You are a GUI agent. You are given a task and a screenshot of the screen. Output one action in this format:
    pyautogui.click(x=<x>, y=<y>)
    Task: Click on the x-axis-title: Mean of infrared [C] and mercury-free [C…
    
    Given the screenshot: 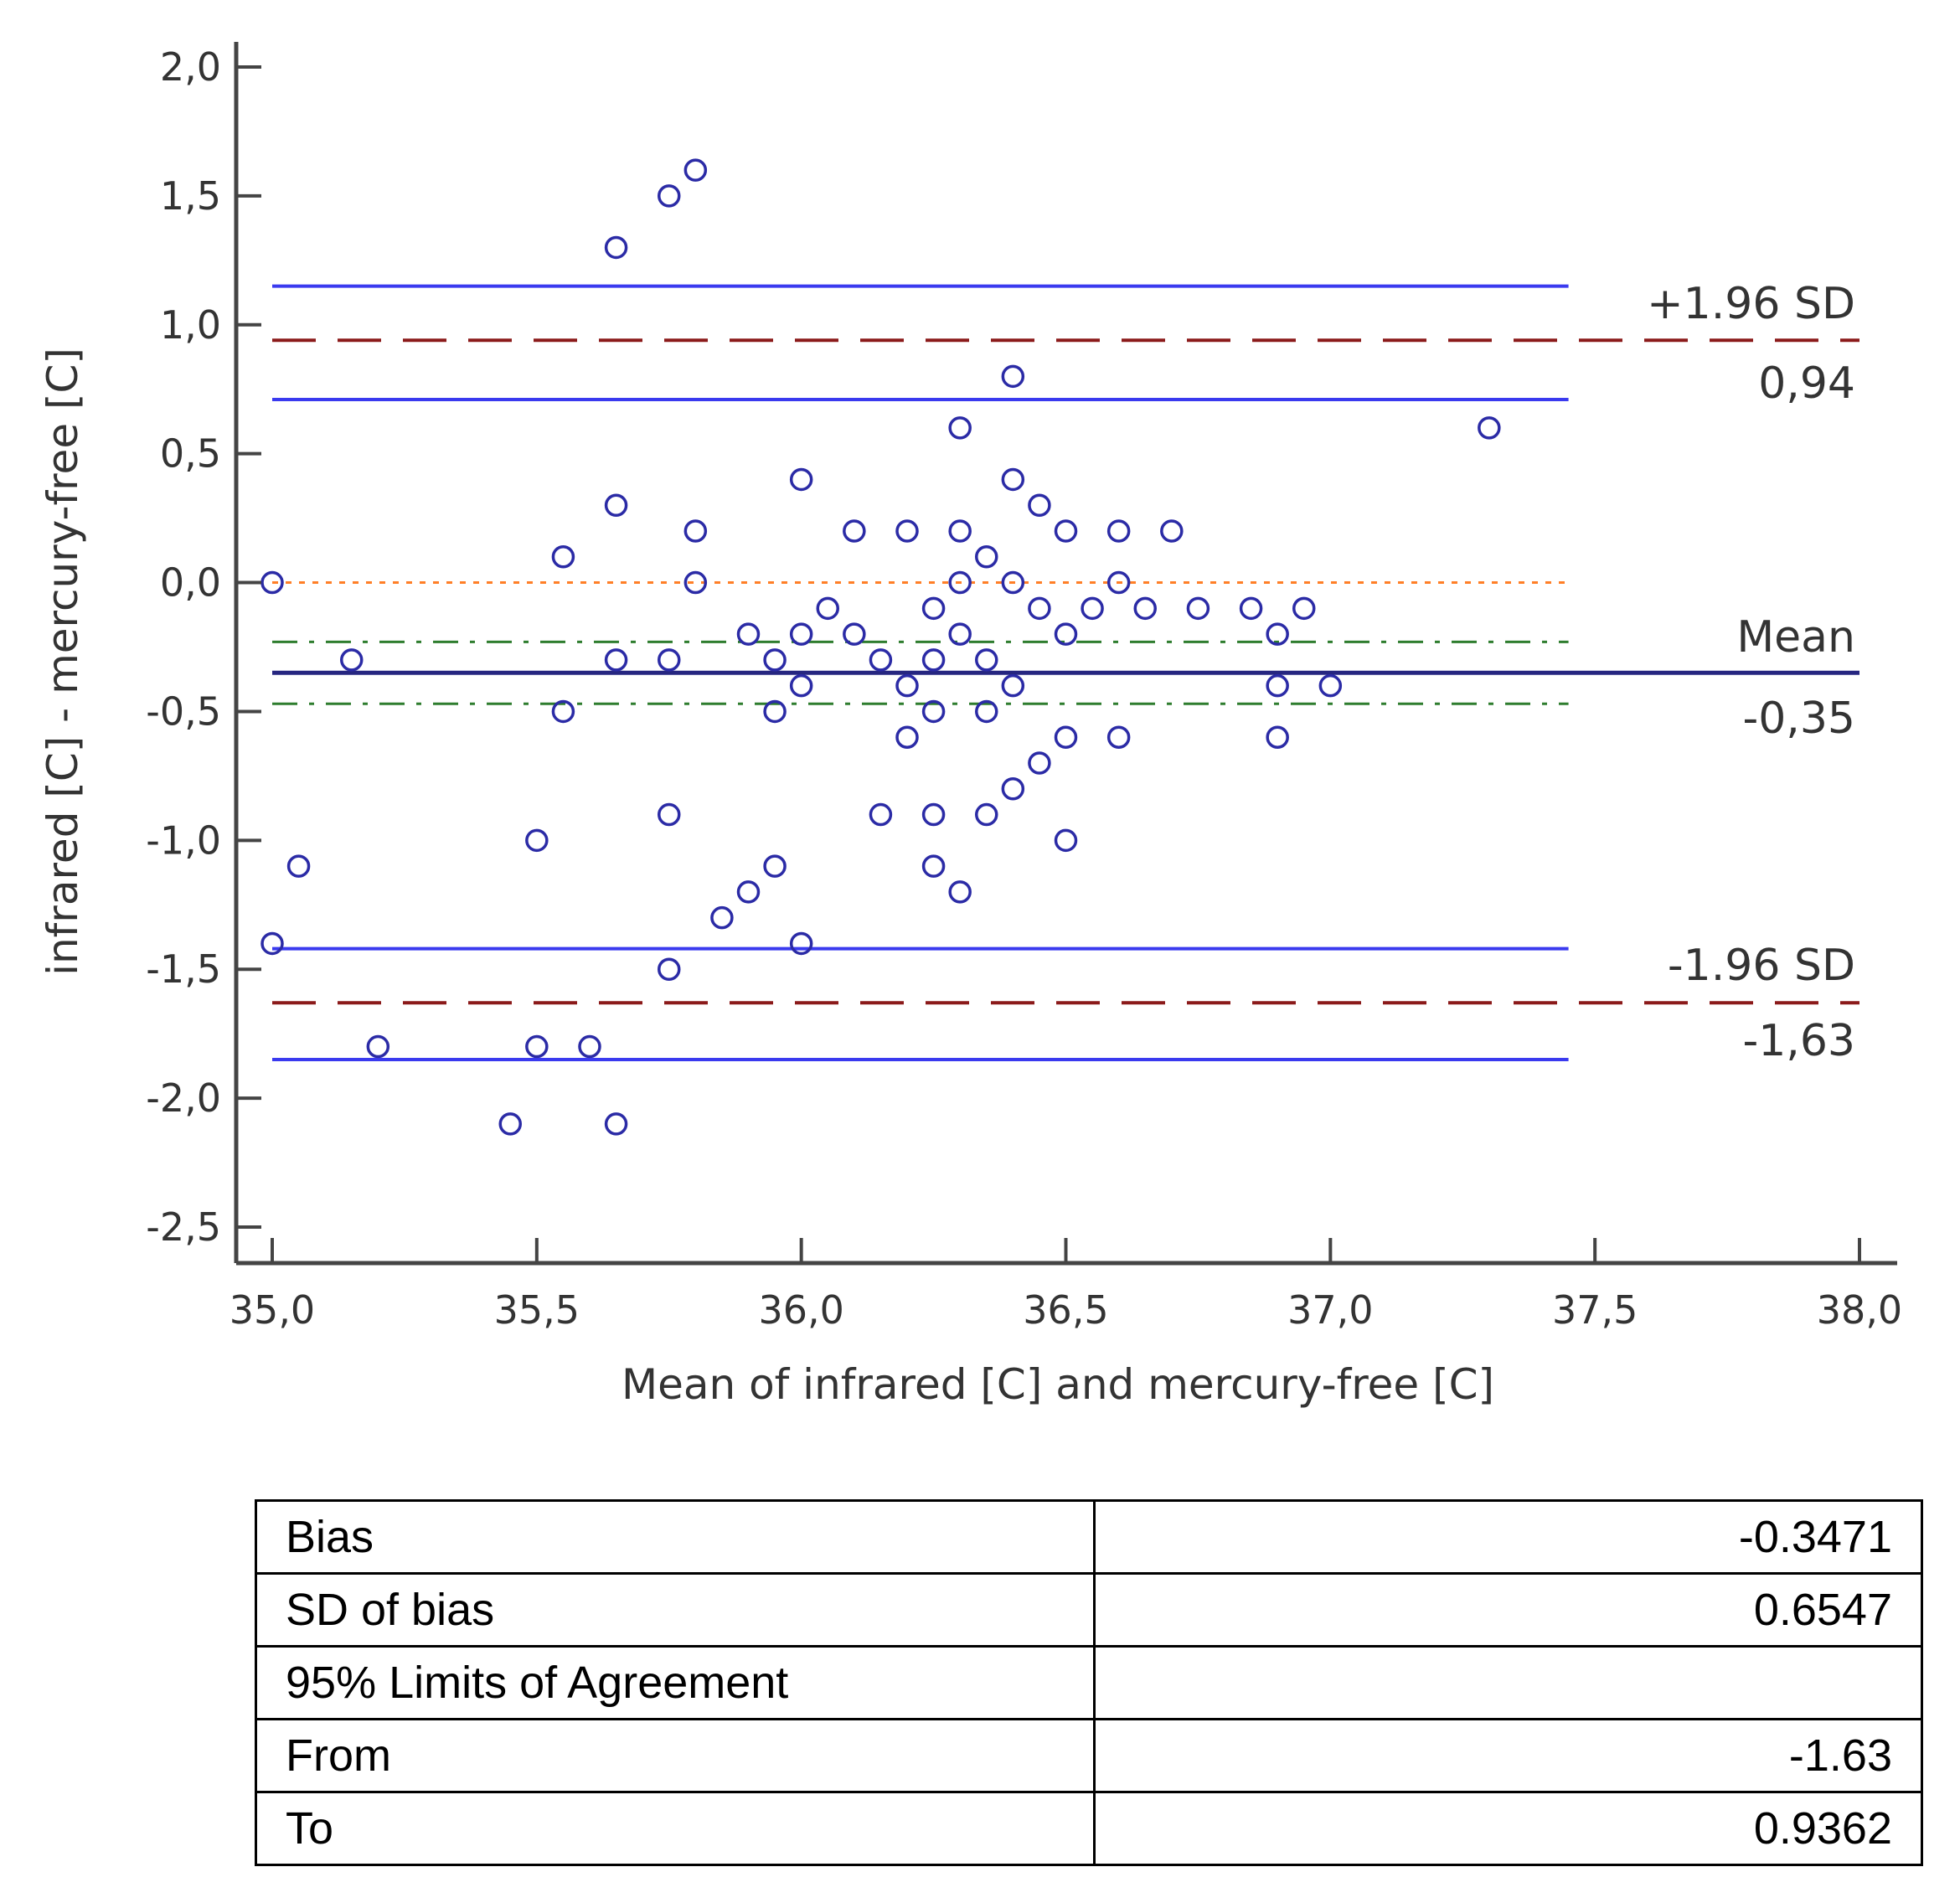 What is the action you would take?
    pyautogui.click(x=1058, y=1385)
    